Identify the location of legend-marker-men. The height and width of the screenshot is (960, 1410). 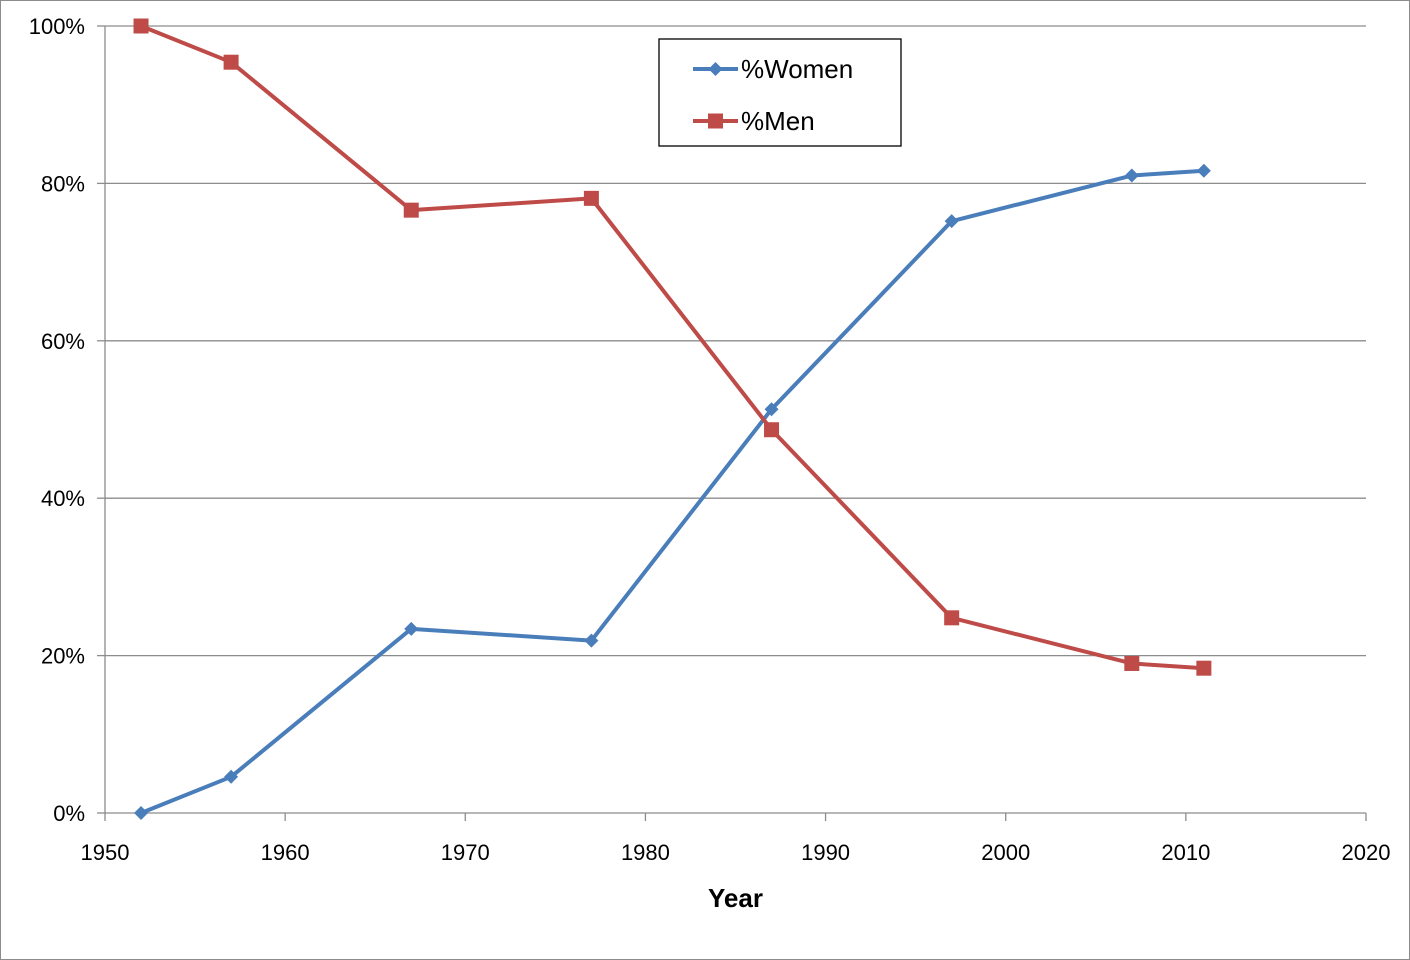
(715, 121).